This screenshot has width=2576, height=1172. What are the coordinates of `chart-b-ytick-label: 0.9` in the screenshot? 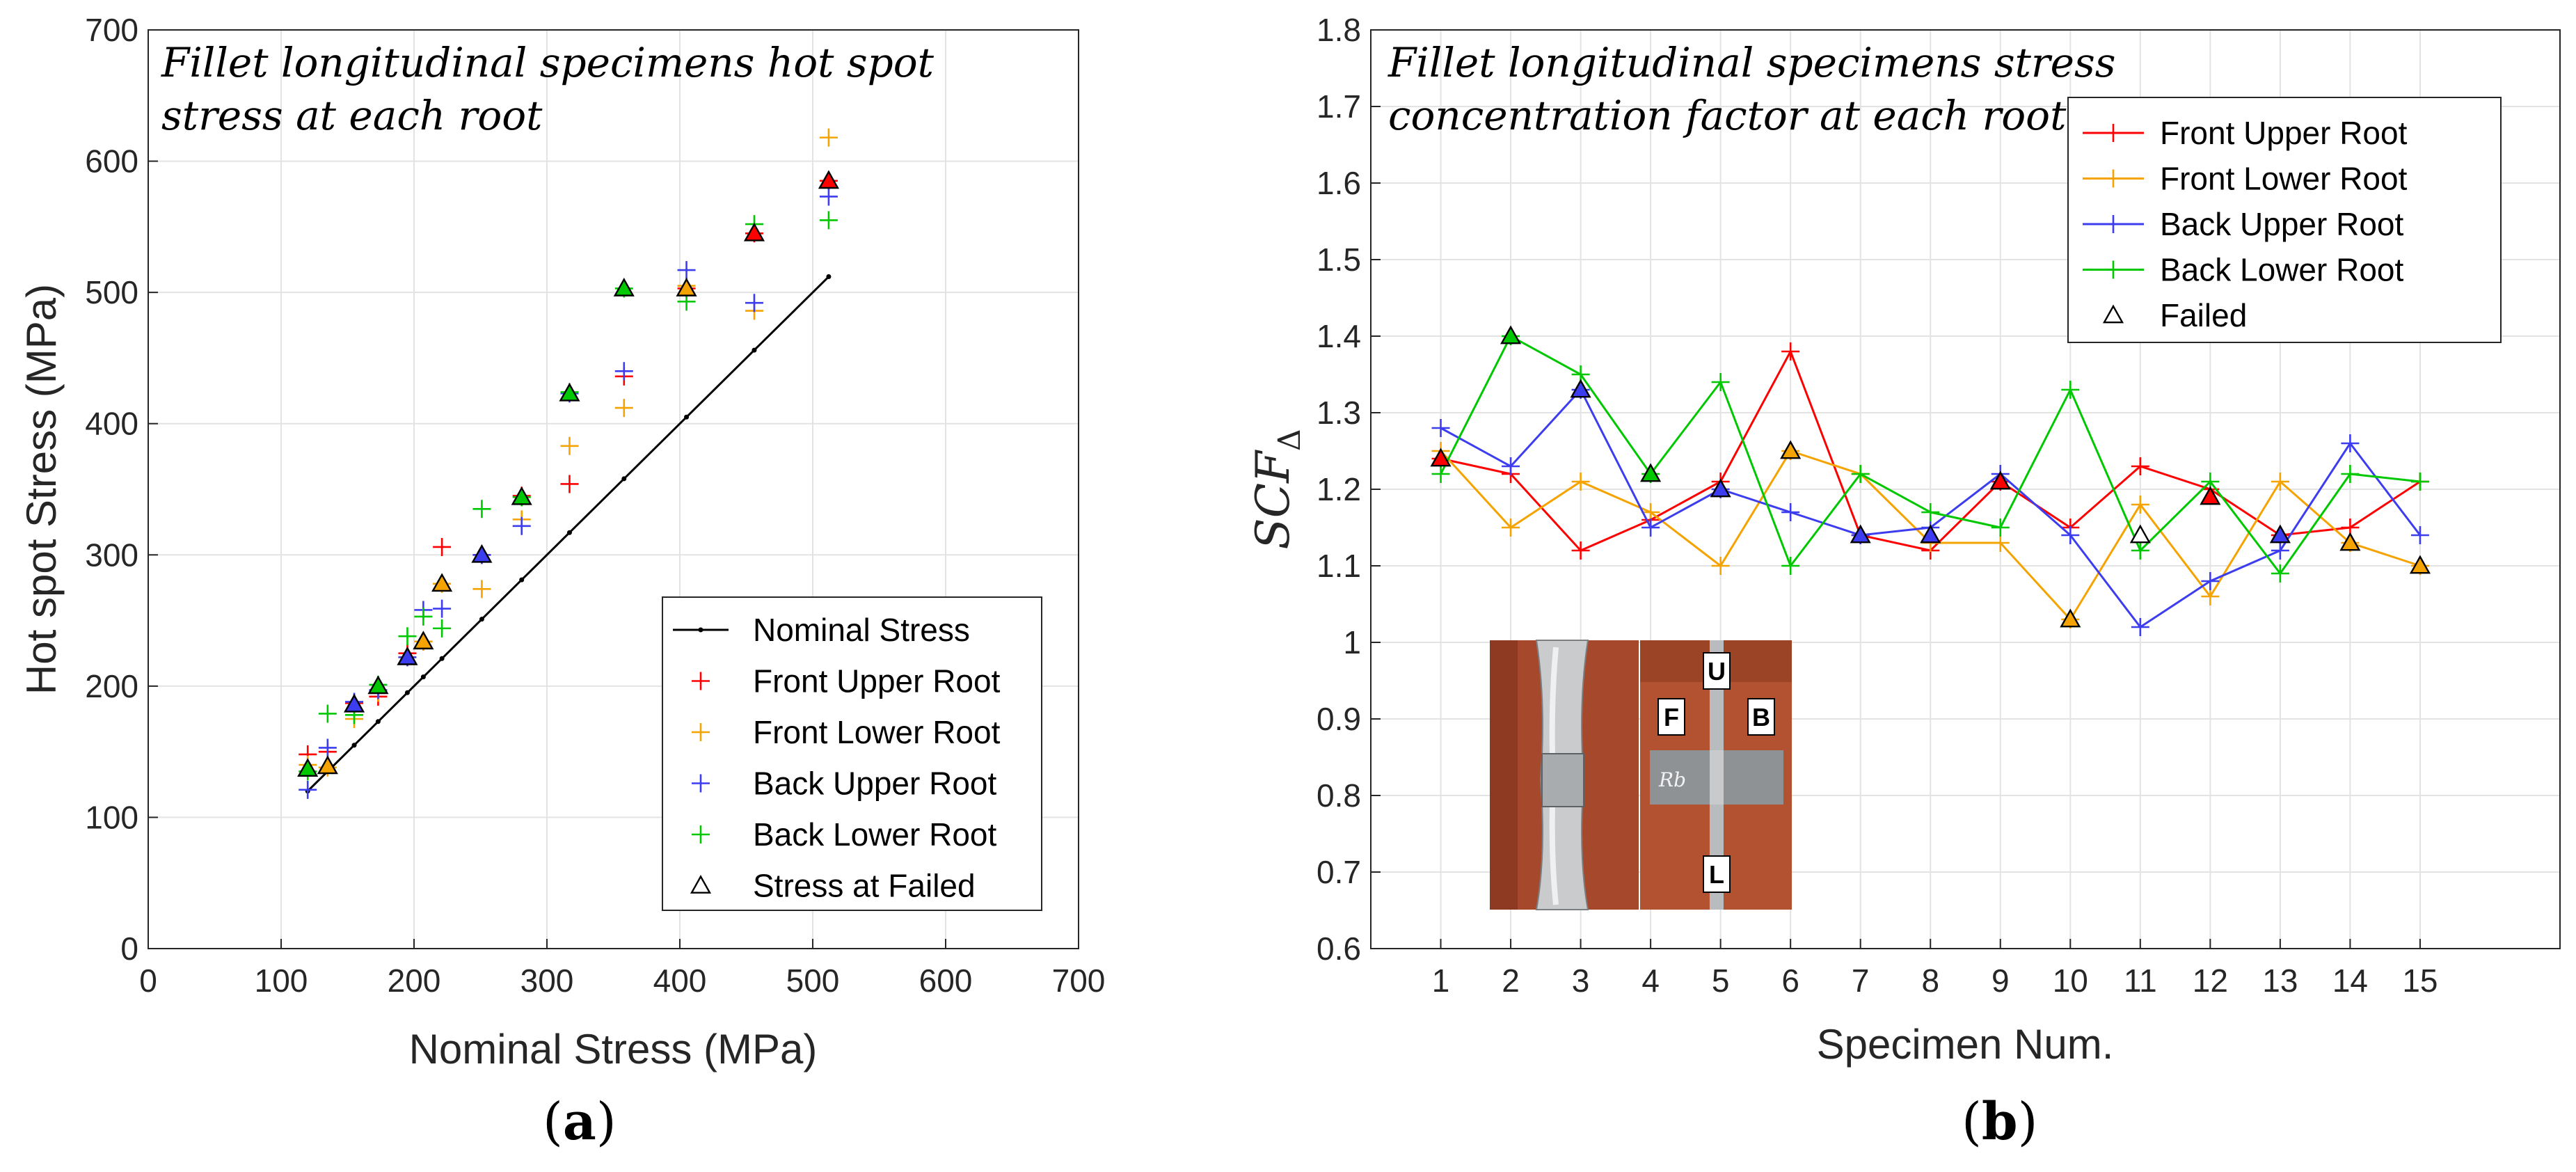 It's located at (1339, 719).